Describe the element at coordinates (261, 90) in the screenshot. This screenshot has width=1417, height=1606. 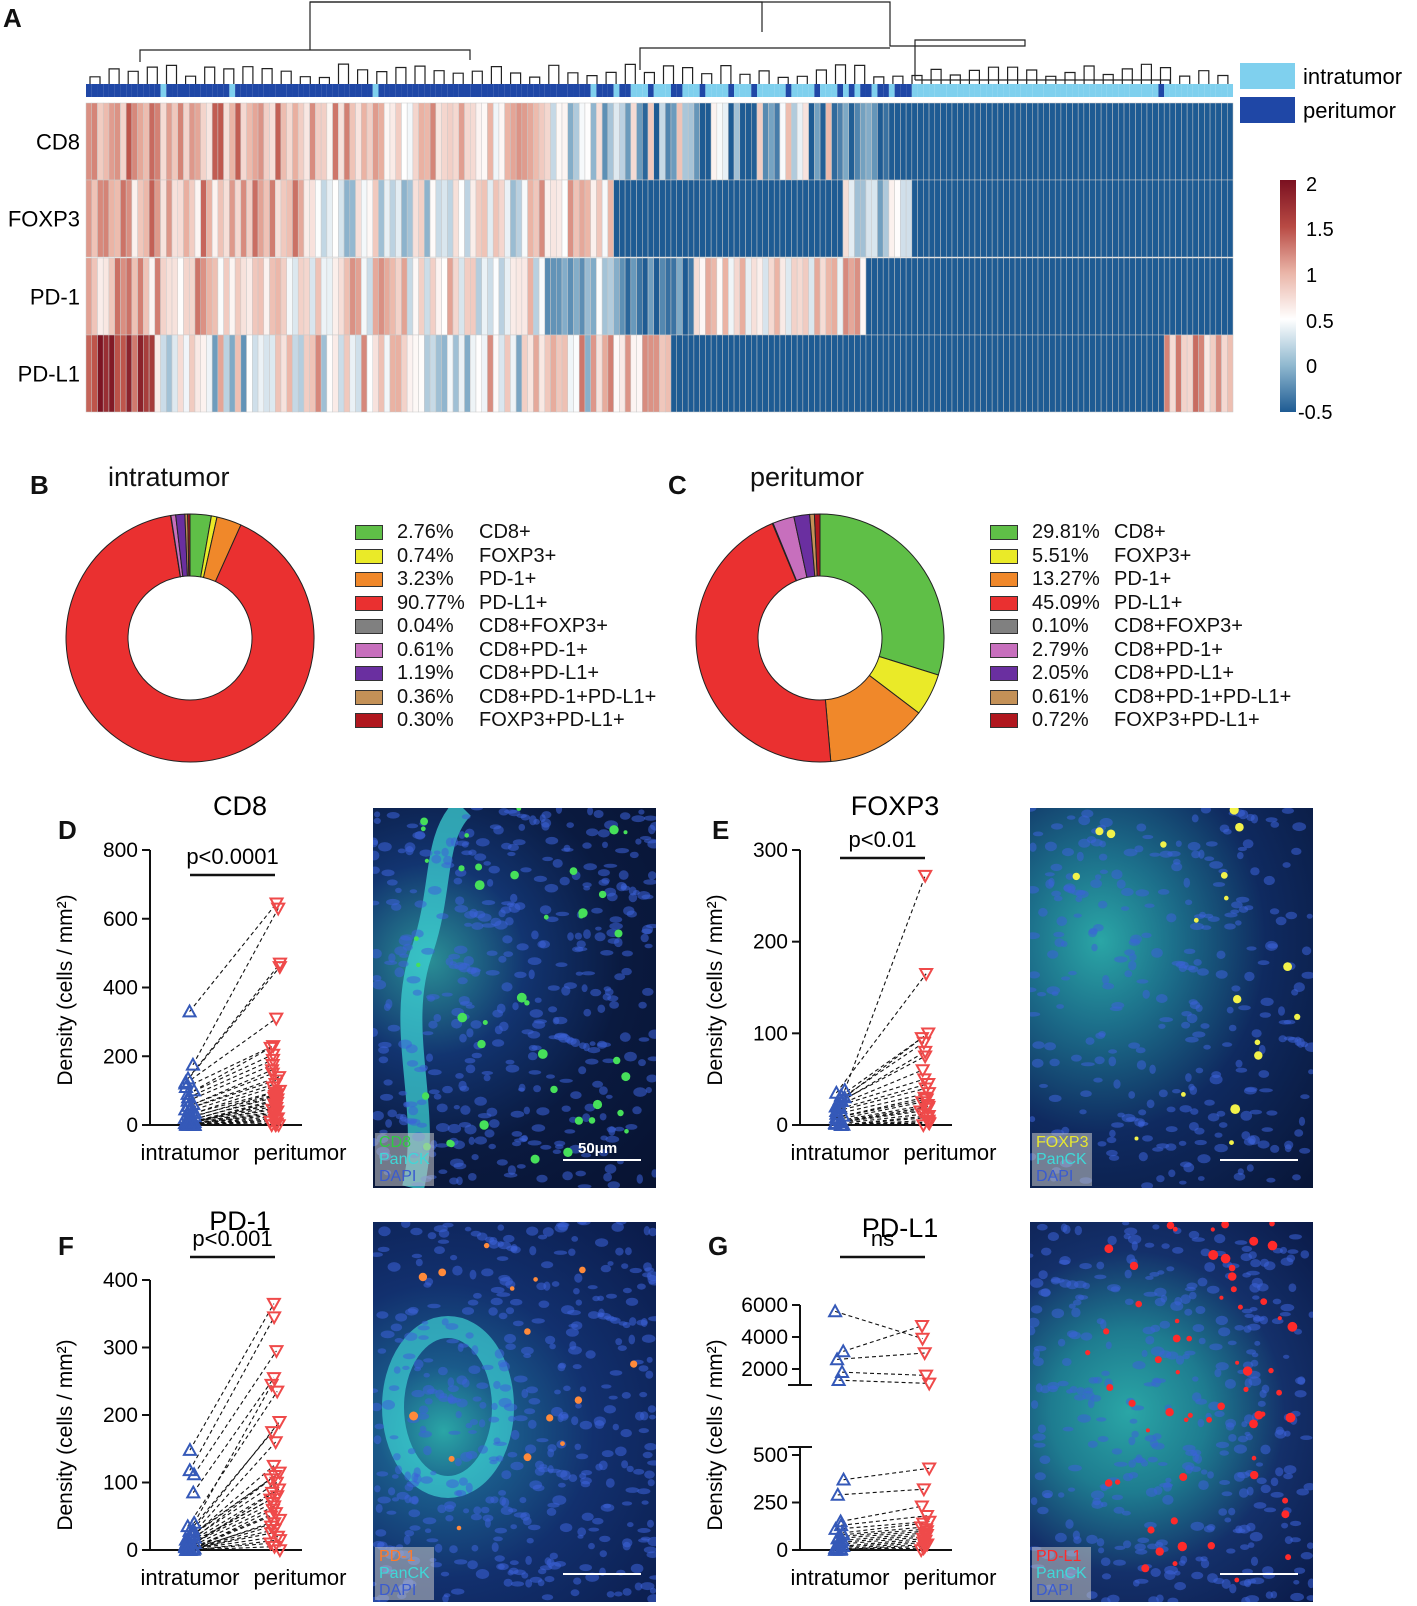
I see `group-cell` at that location.